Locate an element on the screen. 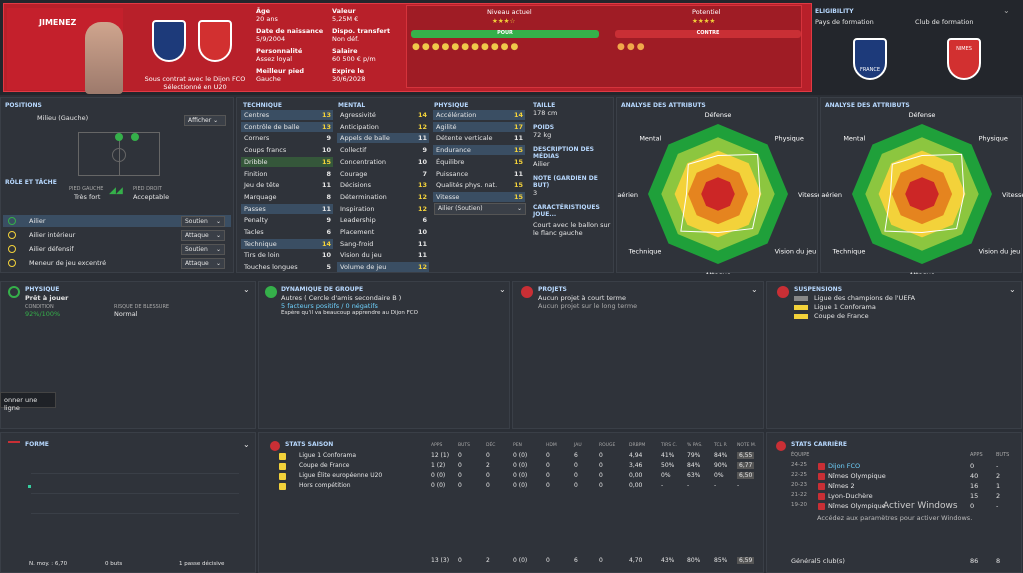 This screenshot has width=1023, height=573. career-team: Lyon-Duchère is located at coordinates (850, 496).